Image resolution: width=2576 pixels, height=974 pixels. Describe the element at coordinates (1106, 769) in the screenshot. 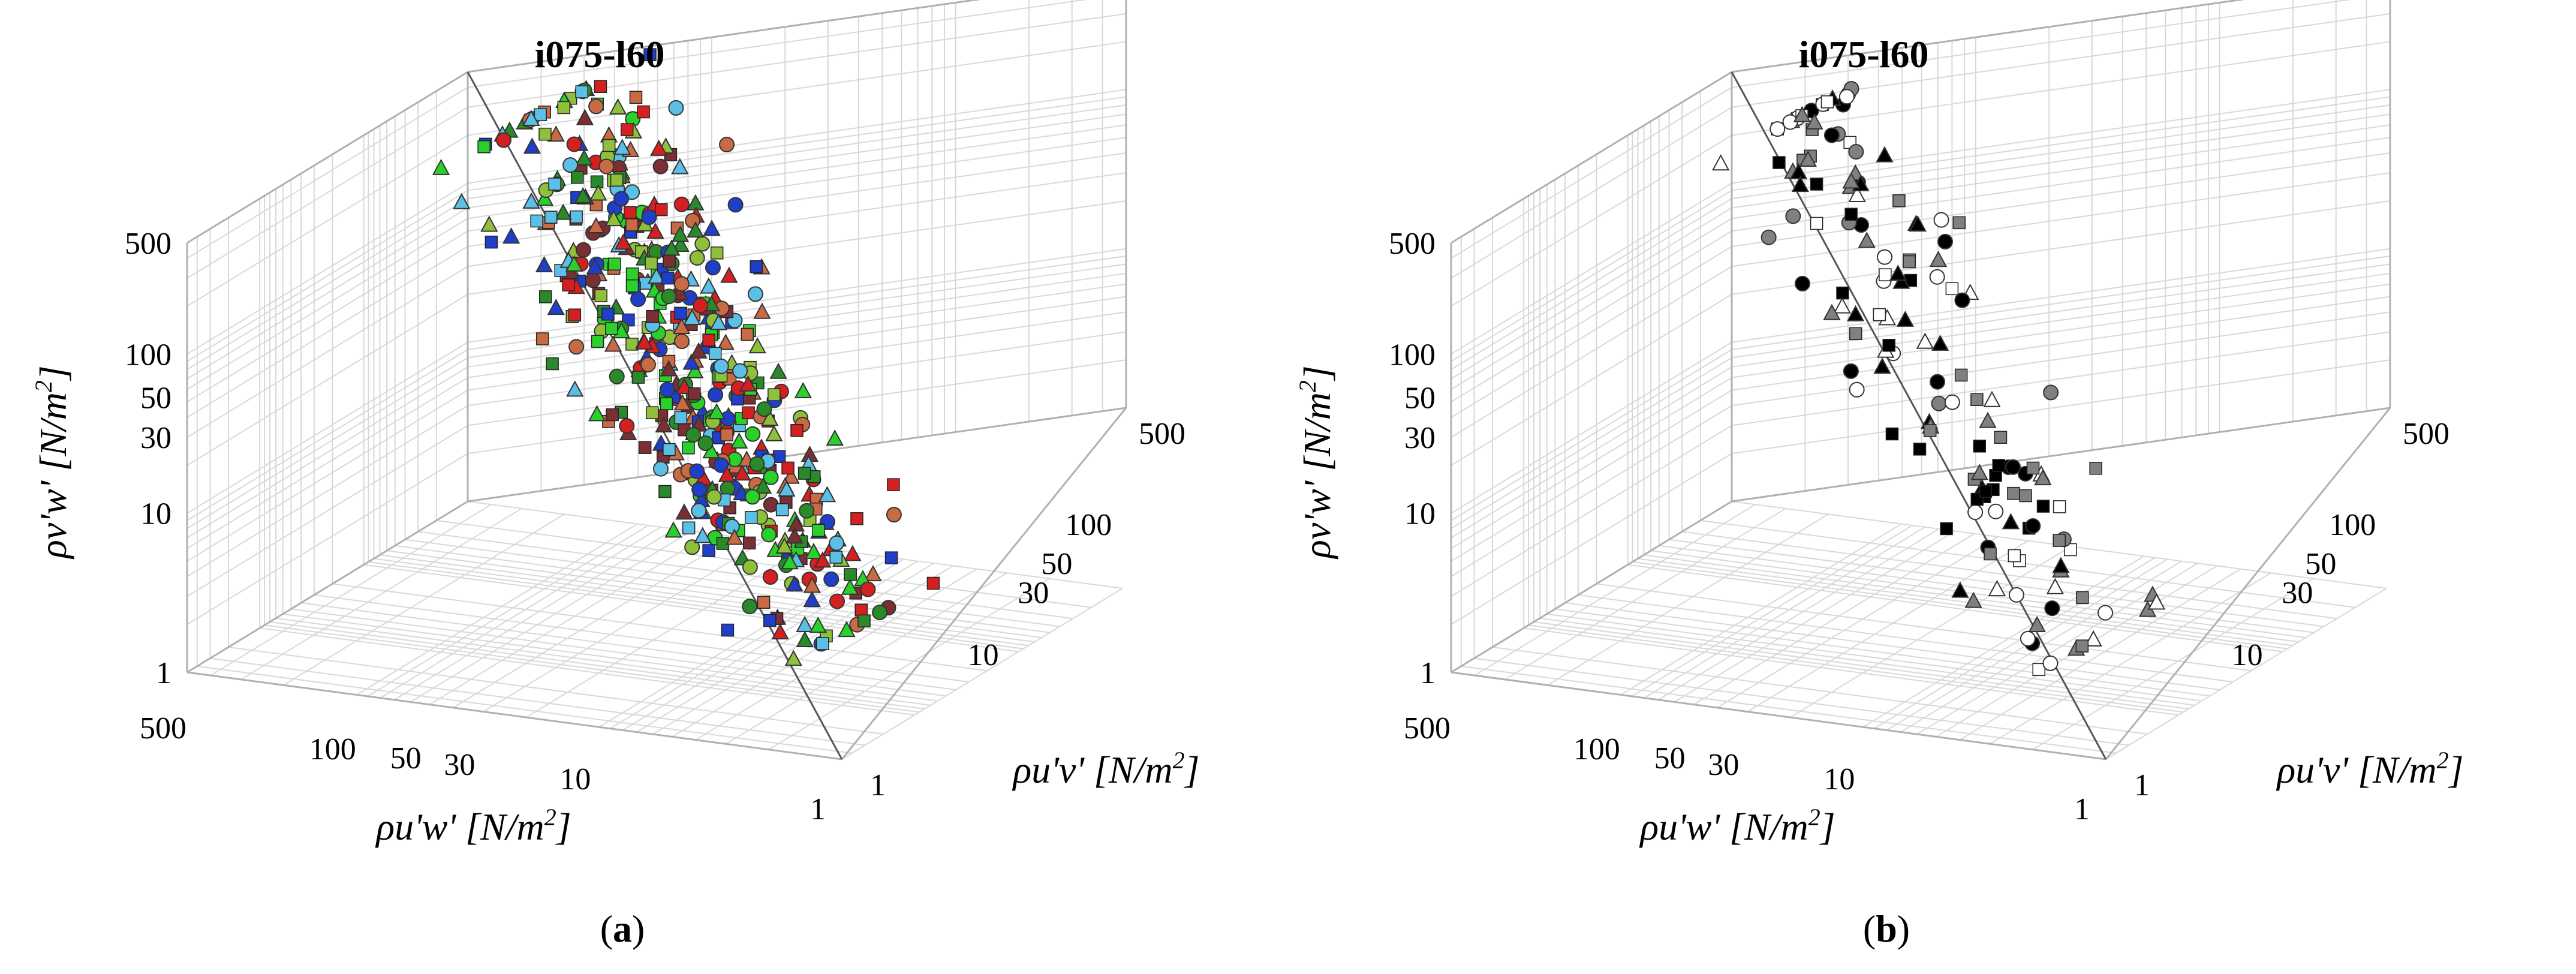

I see `y-axis-label: ρu'v' [N/m2]` at that location.